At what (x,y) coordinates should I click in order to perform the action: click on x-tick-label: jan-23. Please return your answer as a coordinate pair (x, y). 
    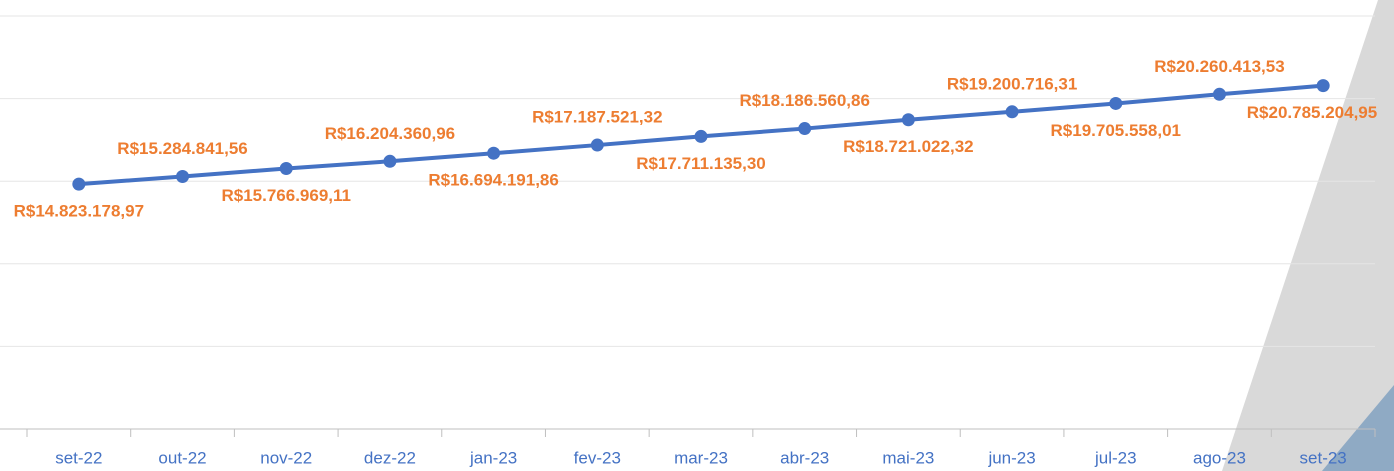
    Looking at the image, I should click on (493, 457).